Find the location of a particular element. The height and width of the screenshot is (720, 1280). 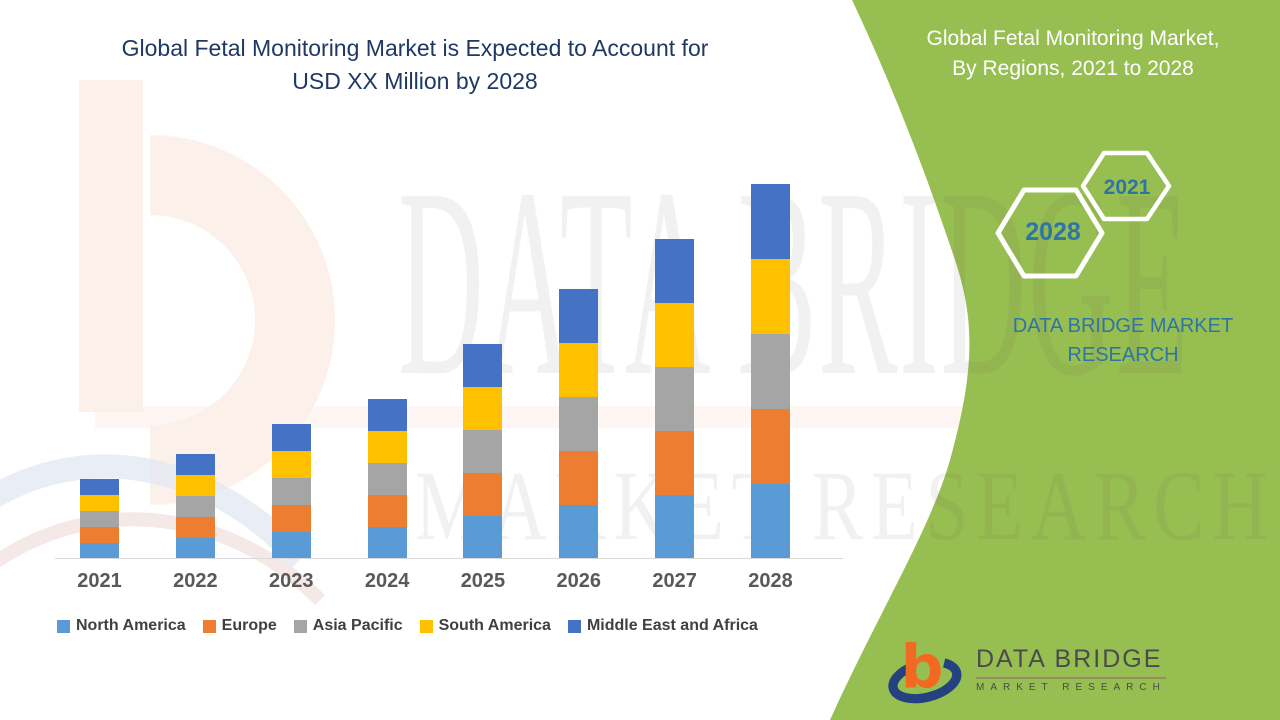

watermark-blue-swoosh is located at coordinates (154, 511).